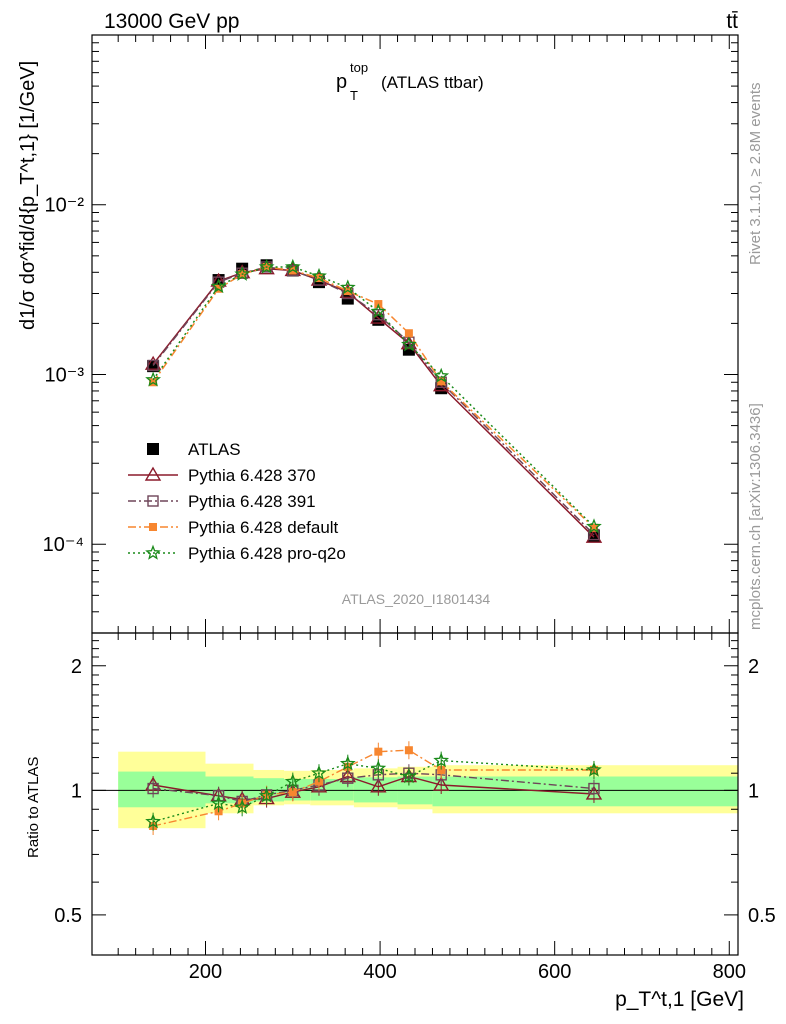 The image size is (786, 1024). I want to click on legend-entry-default: Pythia 6.428 default, so click(233, 527).